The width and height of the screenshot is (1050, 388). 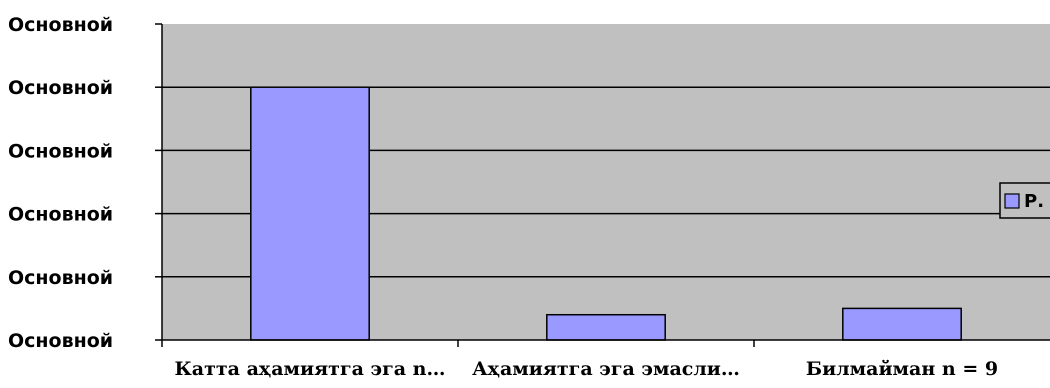 I want to click on legend-box, so click(x=1024, y=200).